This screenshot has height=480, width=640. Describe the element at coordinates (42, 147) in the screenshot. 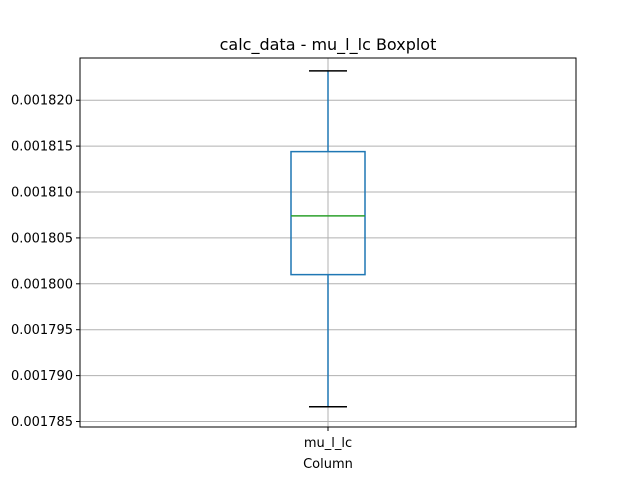

I see `y-tick-label: 0.001815` at that location.